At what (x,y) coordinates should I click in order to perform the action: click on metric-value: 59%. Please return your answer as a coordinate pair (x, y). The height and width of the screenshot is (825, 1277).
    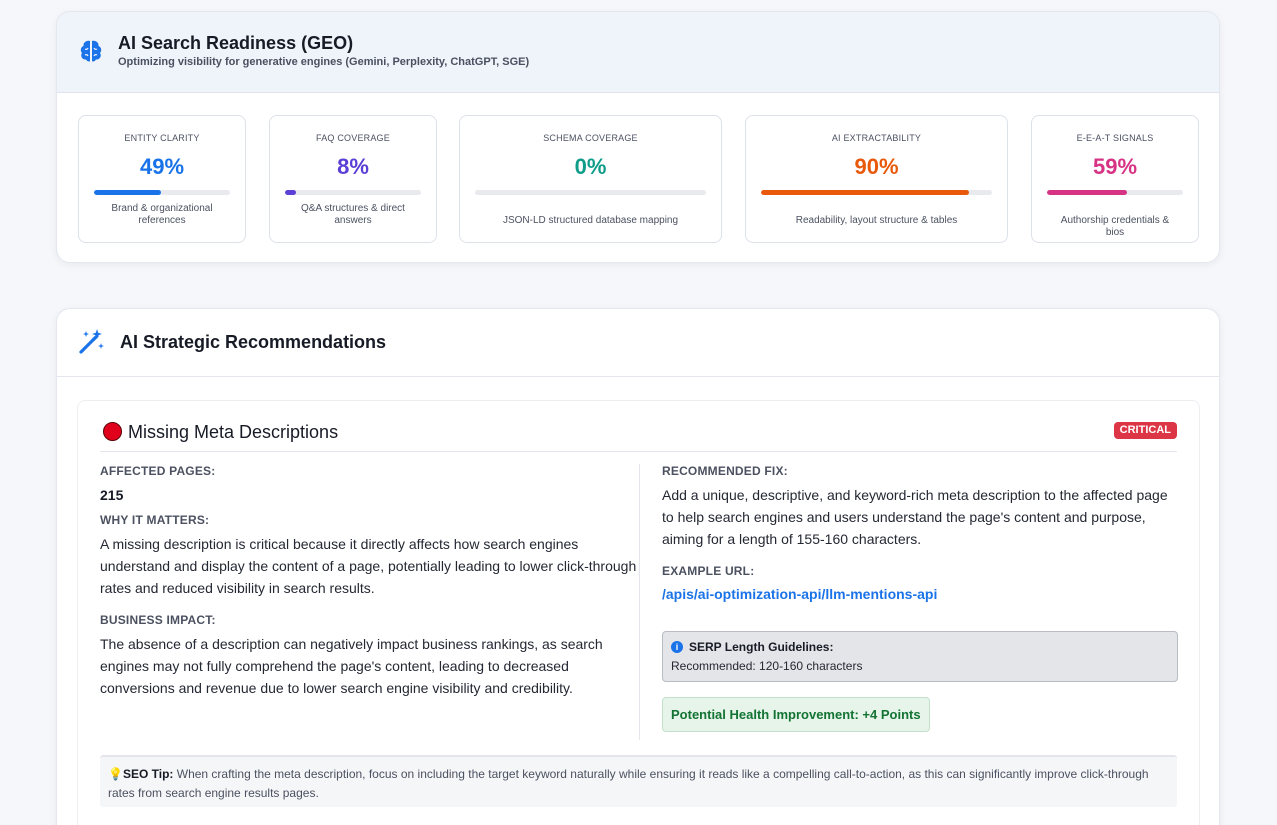
    Looking at the image, I should click on (1115, 166).